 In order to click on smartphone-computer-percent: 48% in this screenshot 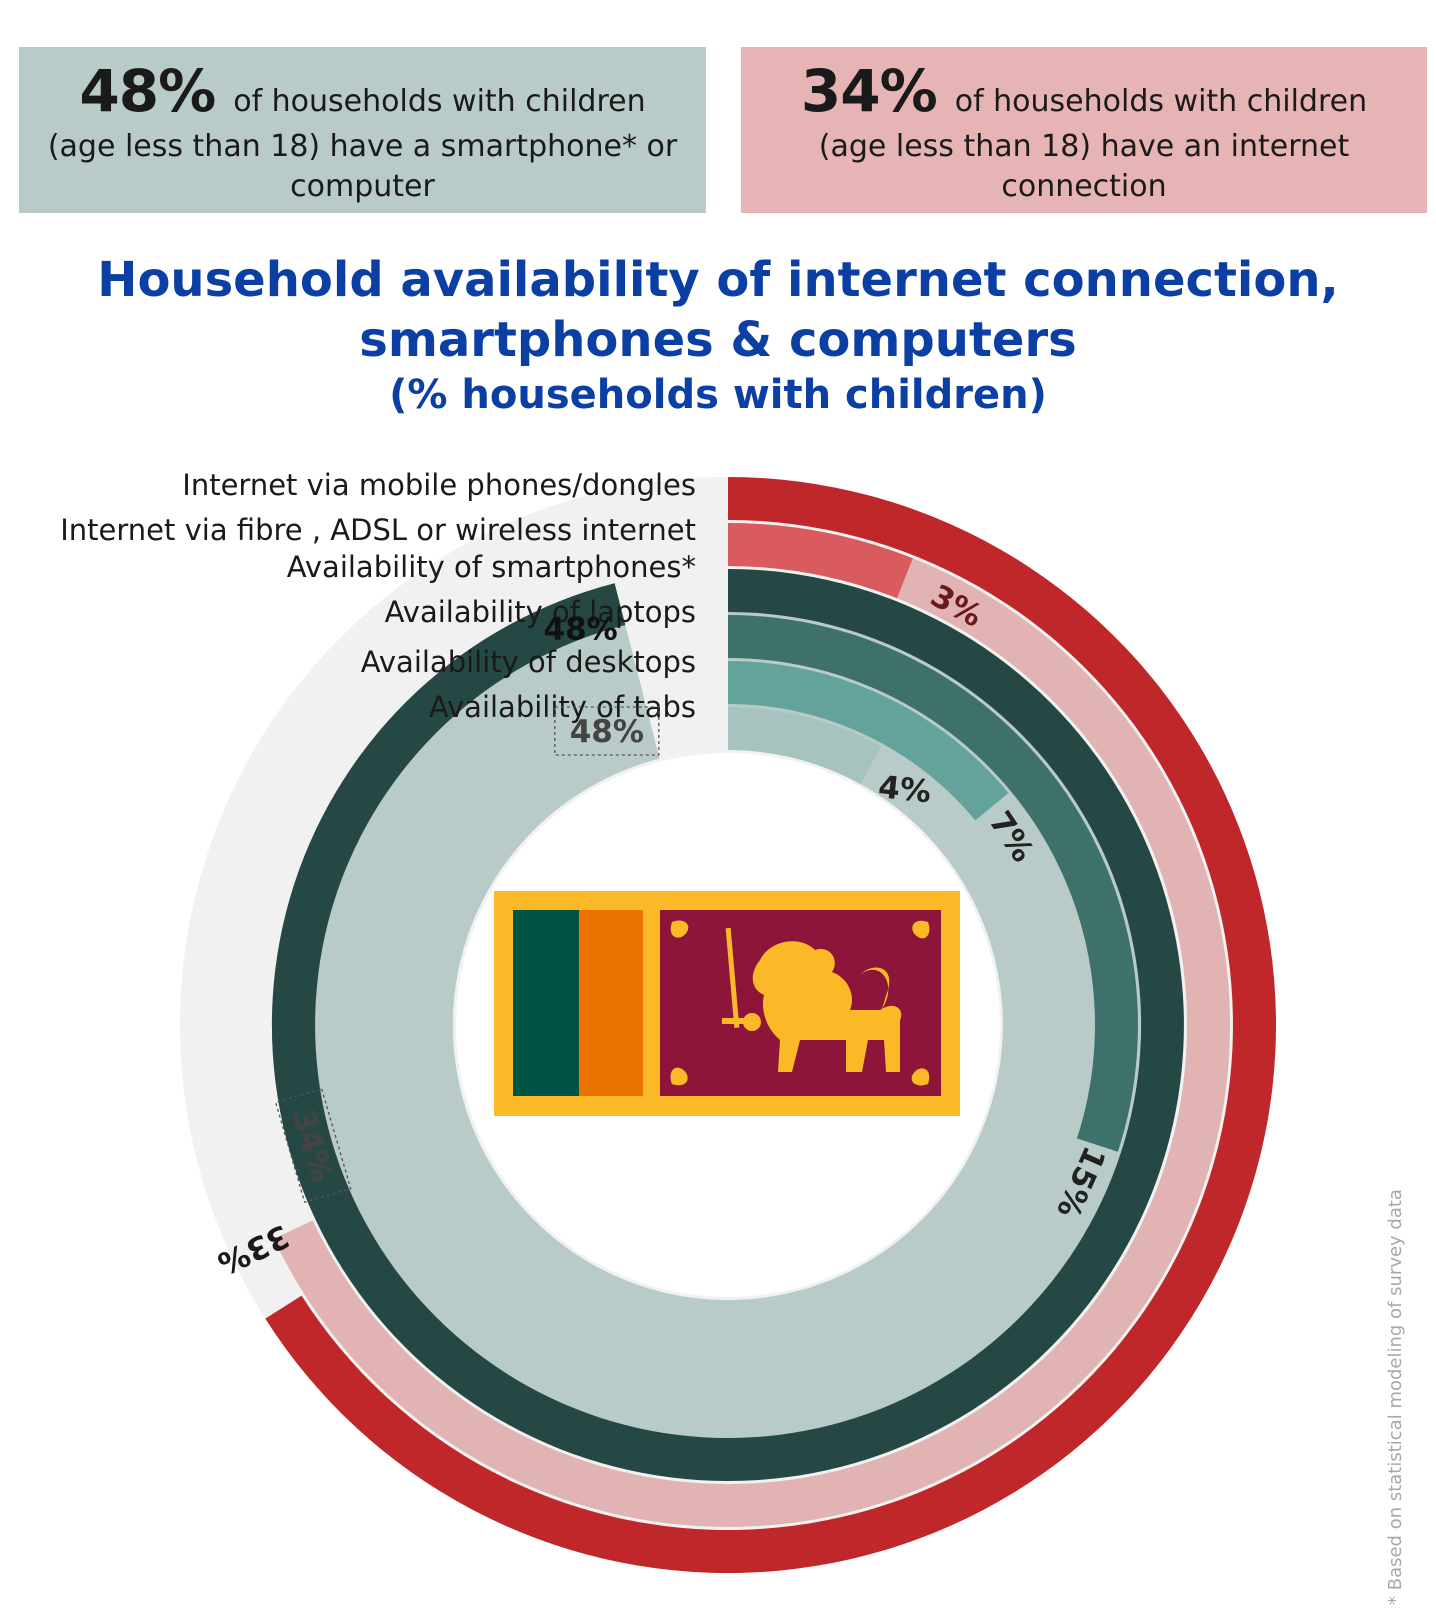, I will do `click(147, 91)`.